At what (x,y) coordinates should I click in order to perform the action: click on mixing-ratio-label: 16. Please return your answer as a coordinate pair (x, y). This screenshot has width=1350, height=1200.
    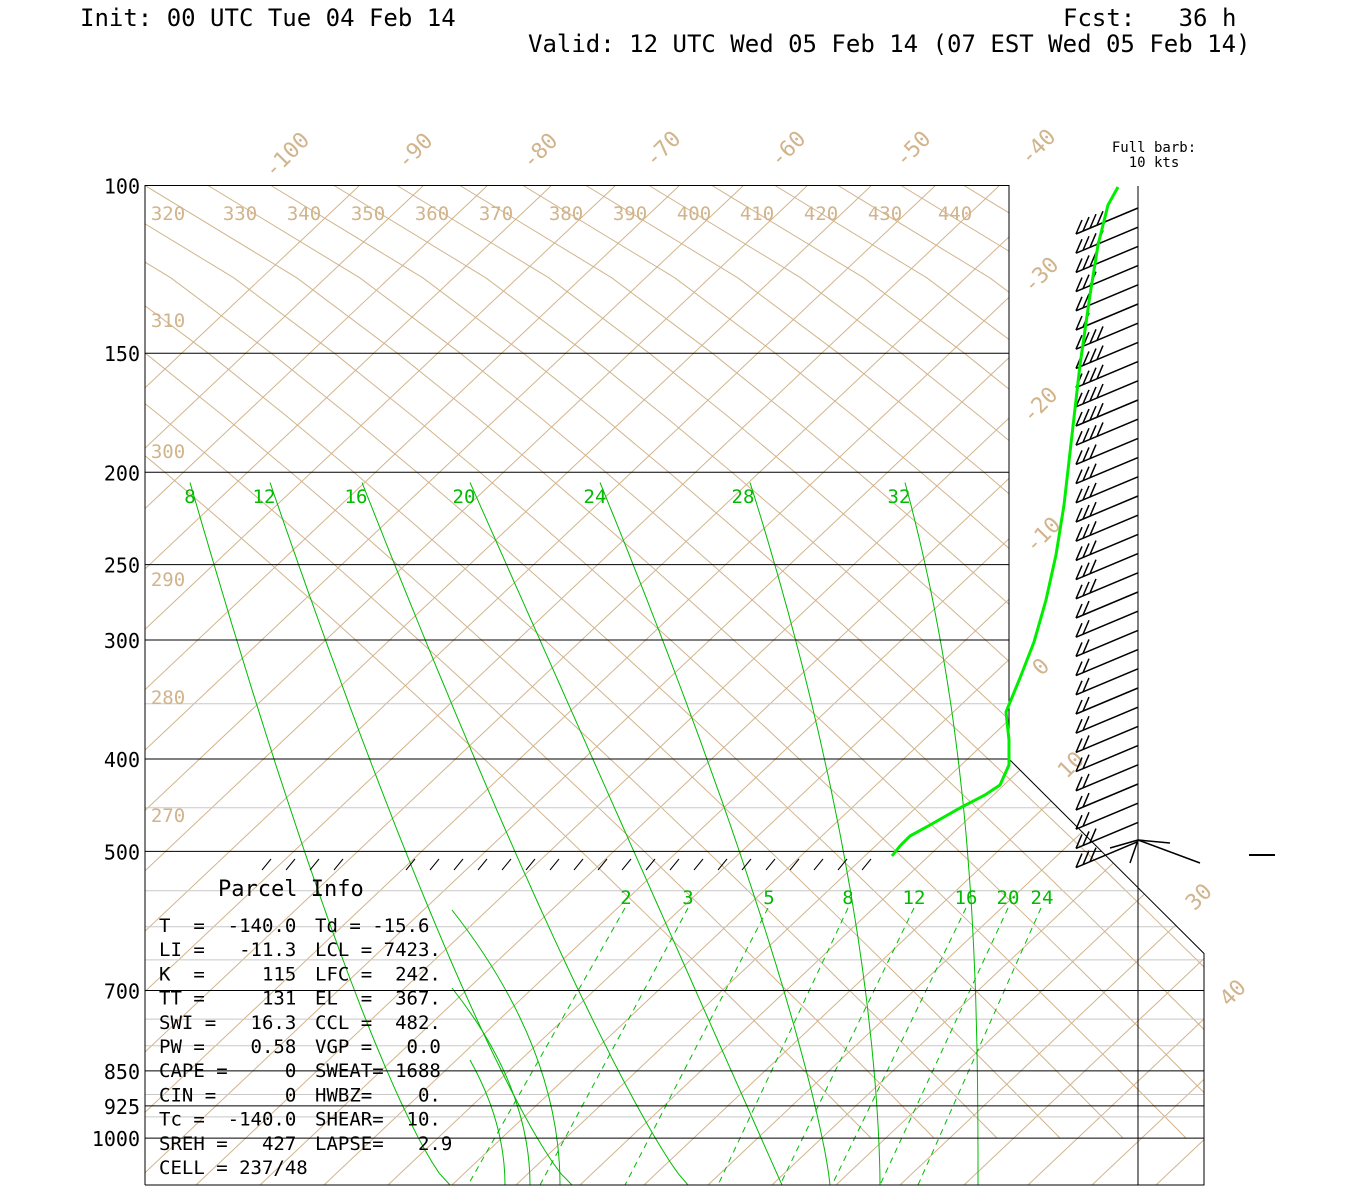
    Looking at the image, I should click on (966, 898).